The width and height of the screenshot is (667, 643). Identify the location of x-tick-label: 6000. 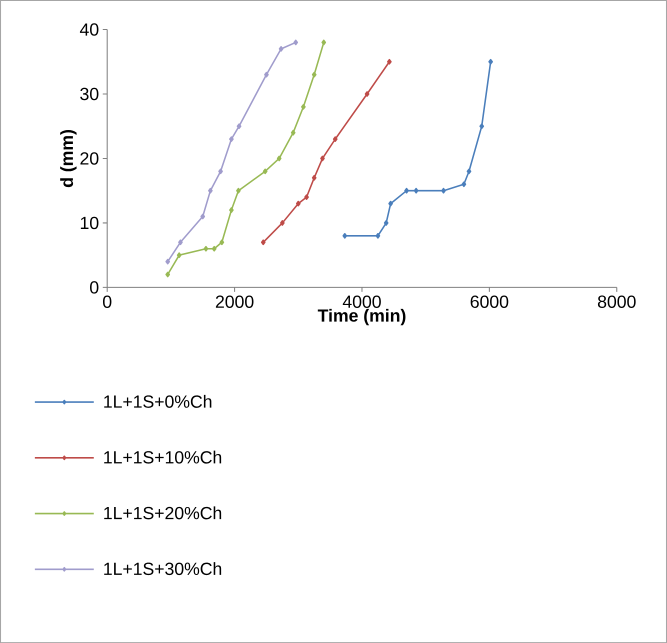
(489, 301).